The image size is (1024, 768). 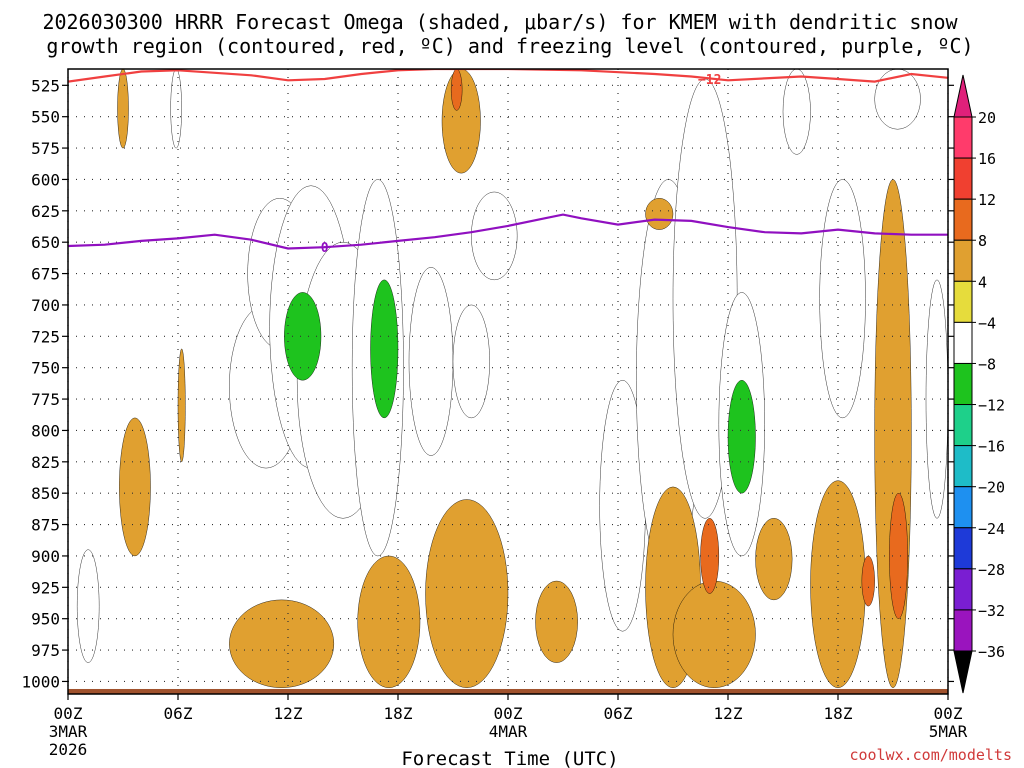 I want to click on y-tick-label-925: 925, so click(x=45, y=587).